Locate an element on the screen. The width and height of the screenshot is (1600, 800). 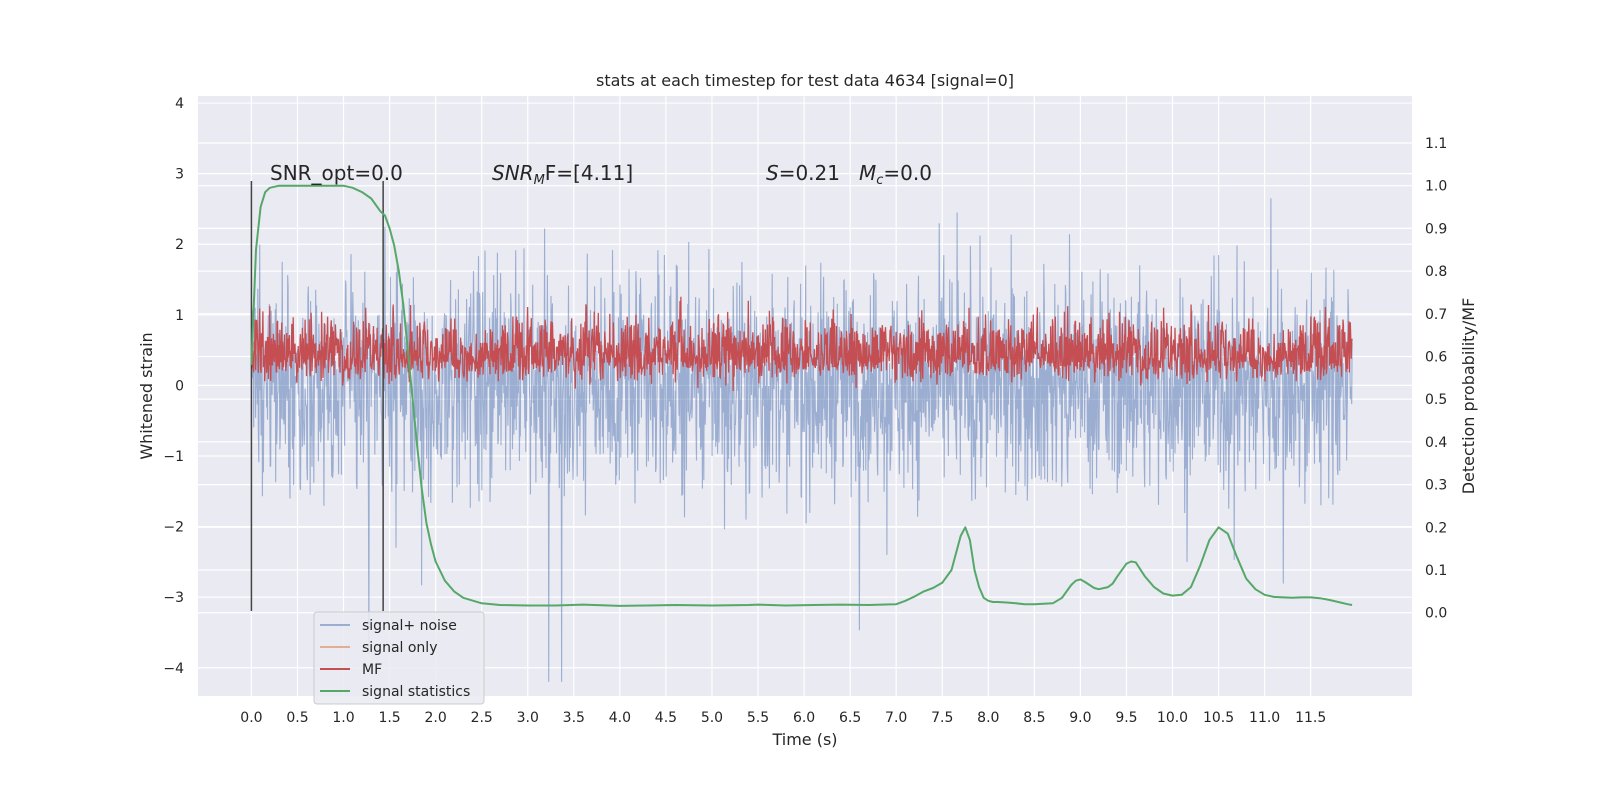
y-right-tick-label: 0.0 is located at coordinates (1436, 614).